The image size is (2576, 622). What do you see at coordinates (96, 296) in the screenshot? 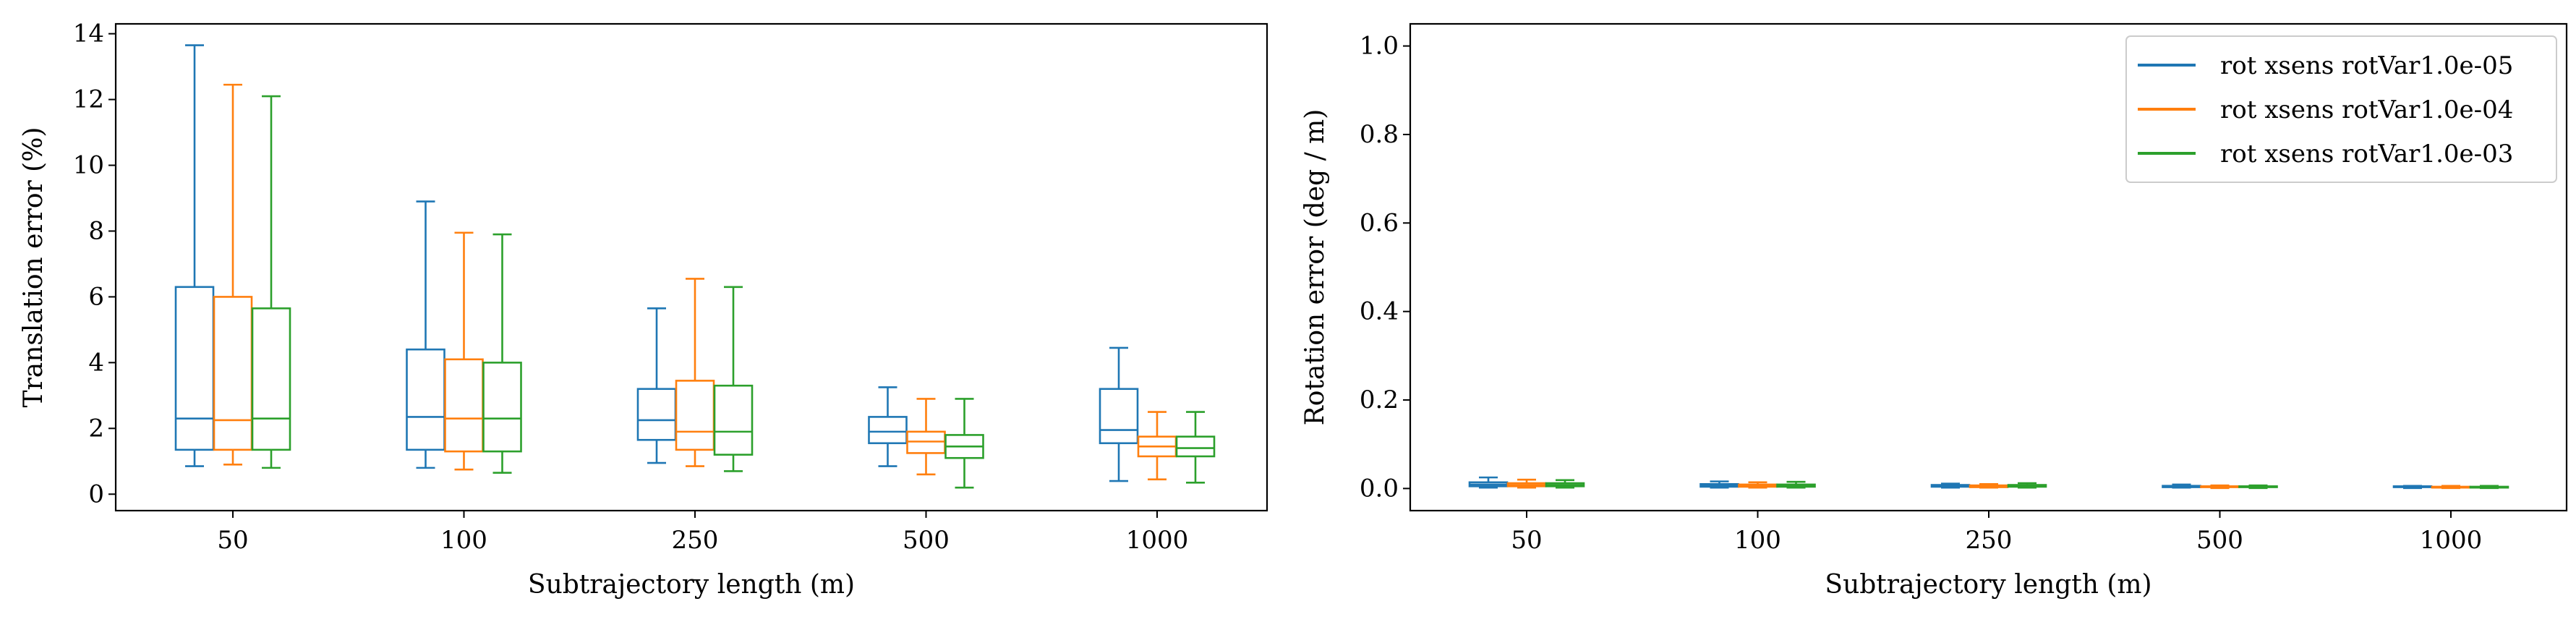
I see `y-tick-label: 6` at bounding box center [96, 296].